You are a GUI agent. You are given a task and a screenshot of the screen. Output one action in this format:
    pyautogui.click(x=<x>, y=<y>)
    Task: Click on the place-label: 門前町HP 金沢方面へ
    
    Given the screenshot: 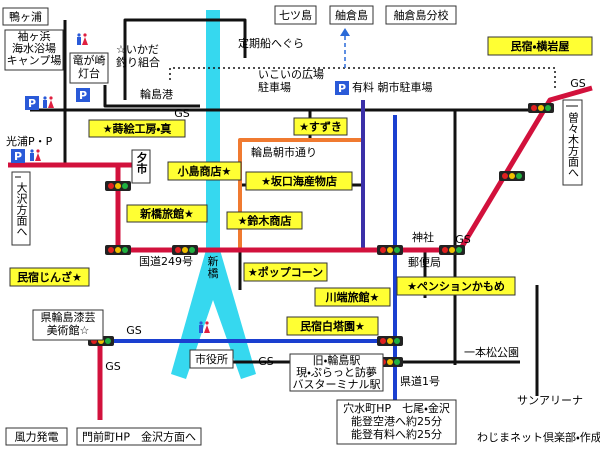 What is the action you would take?
    pyautogui.click(x=139, y=437)
    